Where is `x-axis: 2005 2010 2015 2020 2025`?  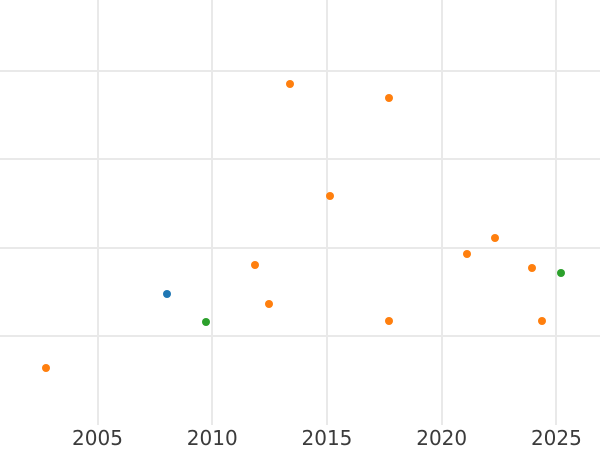 x-axis: 2005 2010 2015 2020 2025 is located at coordinates (300, 437).